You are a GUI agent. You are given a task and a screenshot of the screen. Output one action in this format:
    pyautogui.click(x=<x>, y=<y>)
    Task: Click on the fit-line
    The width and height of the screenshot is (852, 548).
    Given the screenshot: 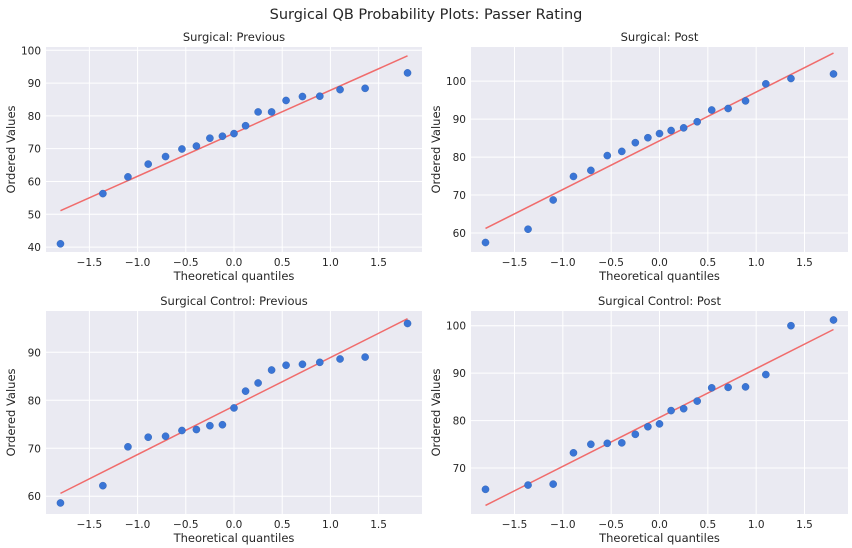 What is the action you would take?
    pyautogui.click(x=659, y=141)
    